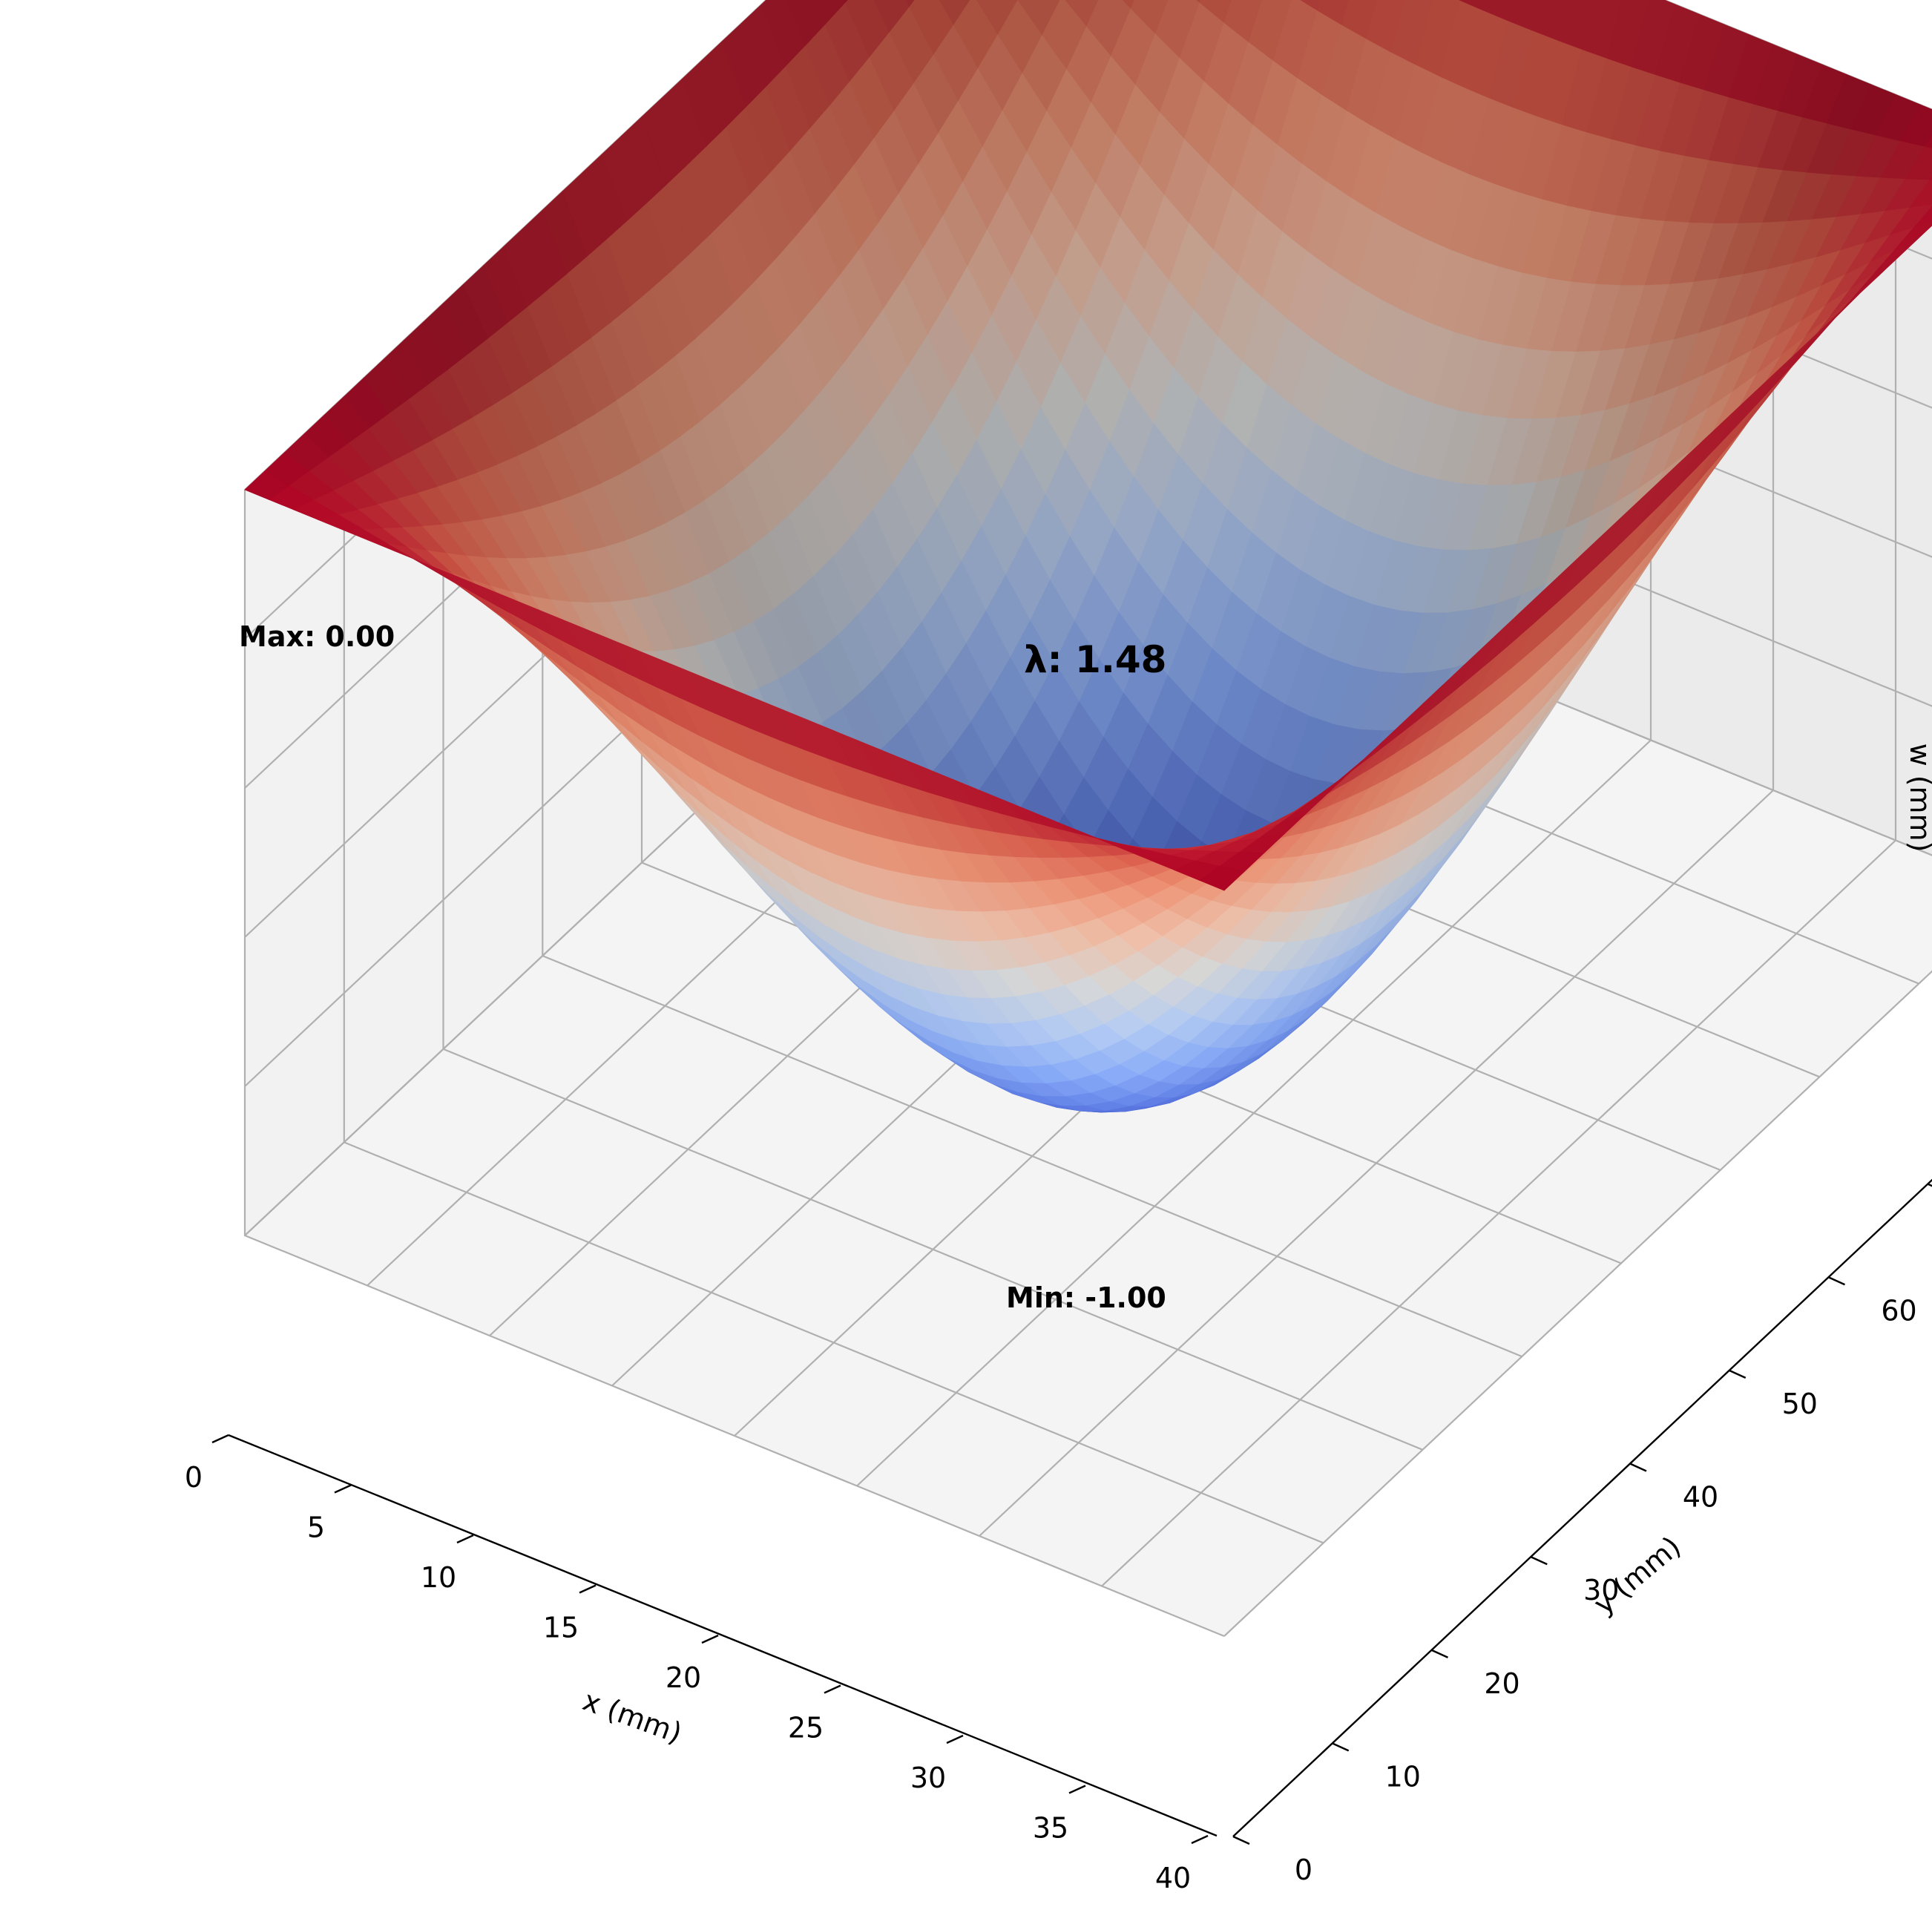 This screenshot has width=1932, height=1930. I want to click on y-tick-label: 20, so click(1501, 1683).